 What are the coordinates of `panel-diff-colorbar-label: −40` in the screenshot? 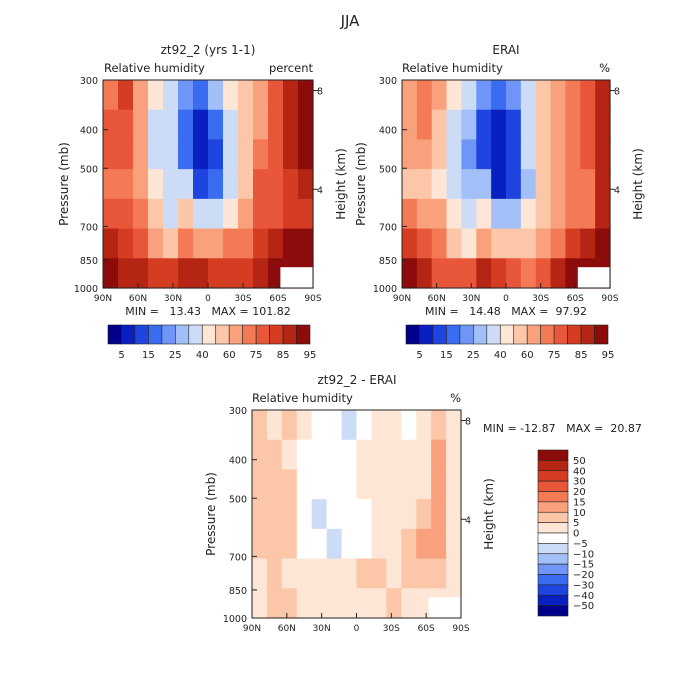 It's located at (583, 596).